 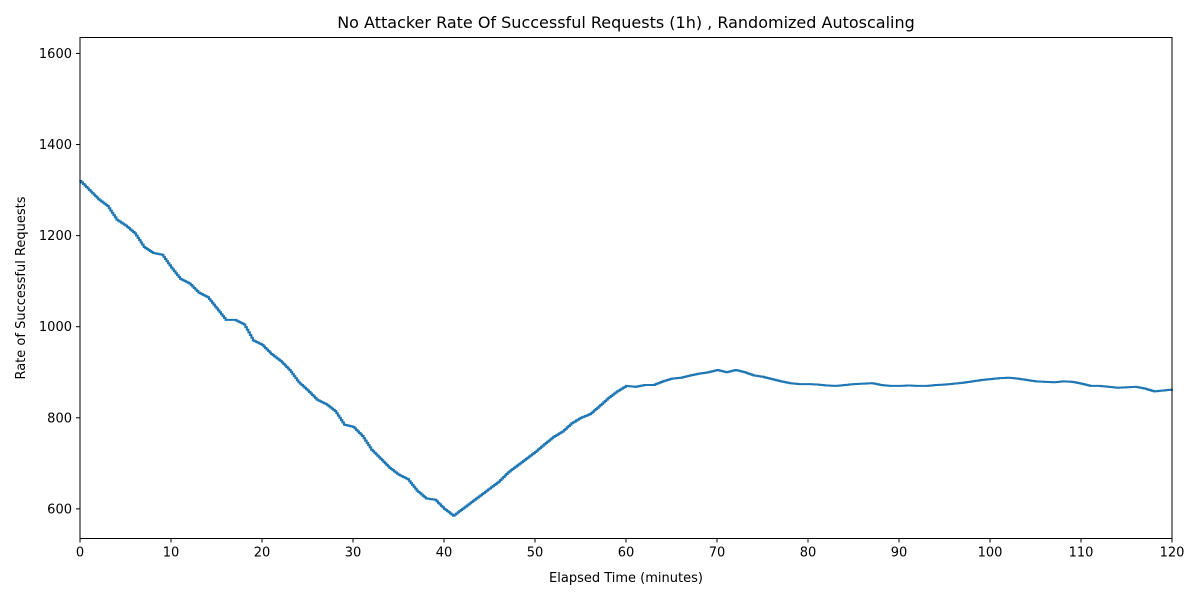 I want to click on x-tick-label: 70, so click(x=717, y=553).